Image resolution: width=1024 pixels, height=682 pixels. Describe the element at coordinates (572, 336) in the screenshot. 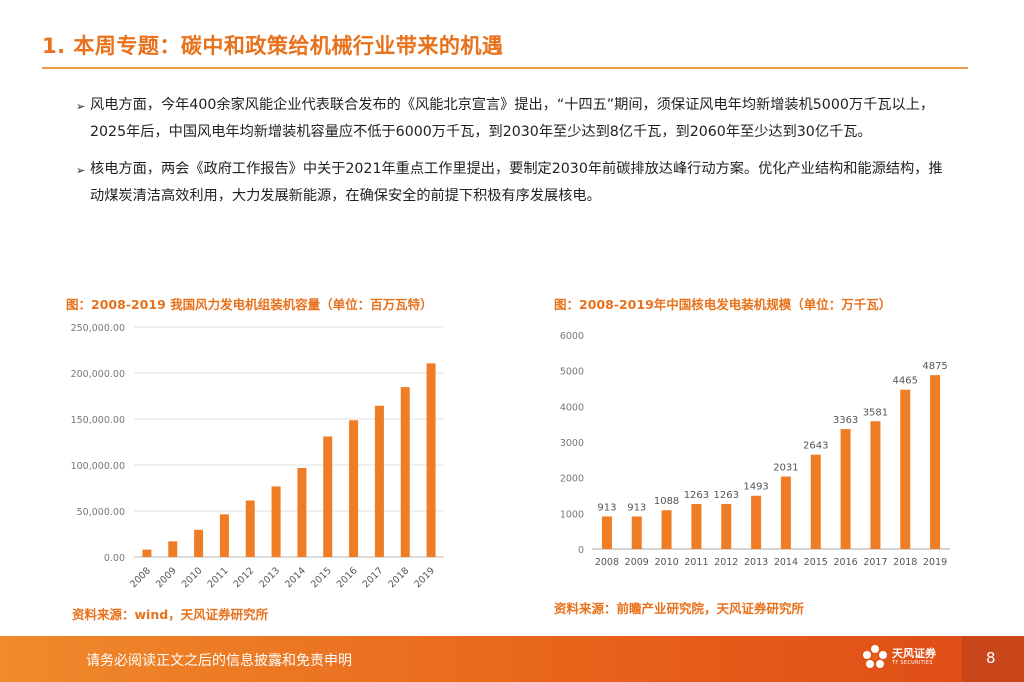

I see `nuclear-y-tick-label: 6000` at that location.